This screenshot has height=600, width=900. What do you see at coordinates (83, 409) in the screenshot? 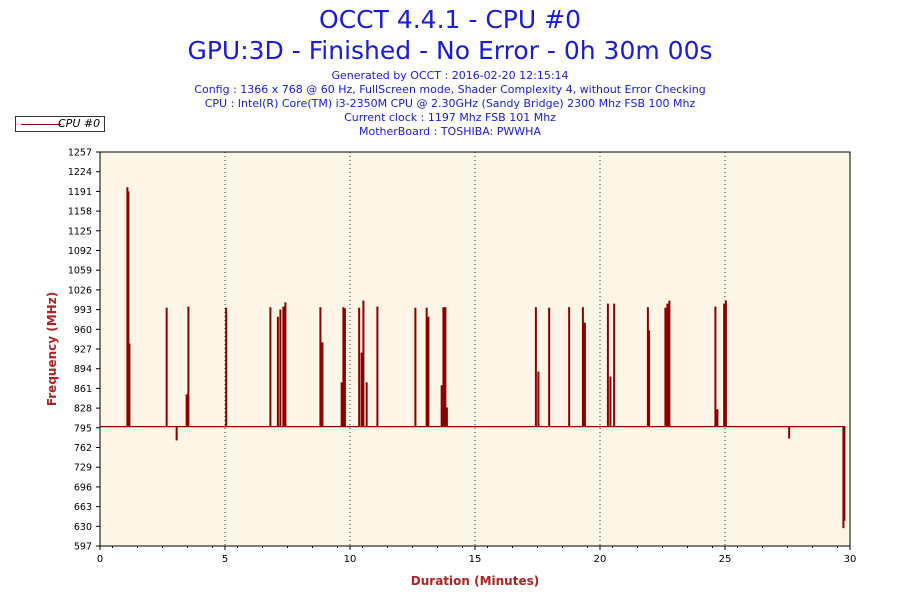
I see `y-tick-label: 828` at bounding box center [83, 409].